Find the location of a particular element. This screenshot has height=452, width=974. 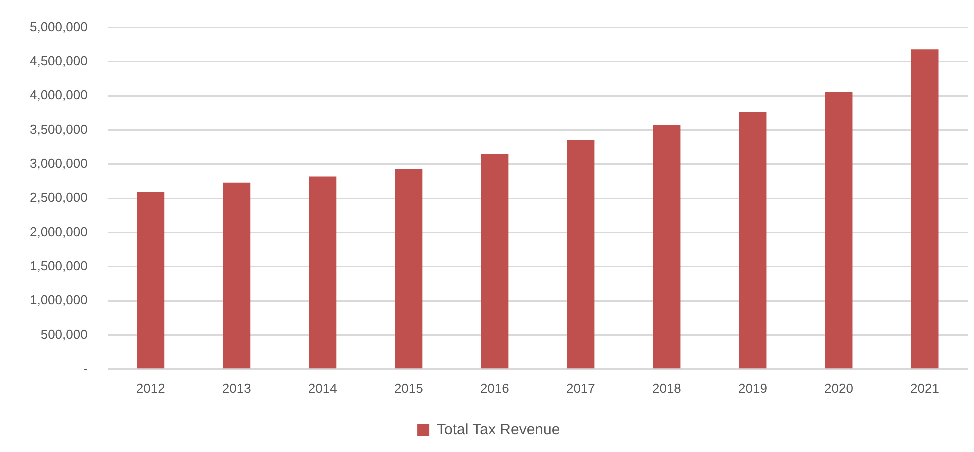

legend-label: Total Tax Revenue is located at coordinates (498, 430).